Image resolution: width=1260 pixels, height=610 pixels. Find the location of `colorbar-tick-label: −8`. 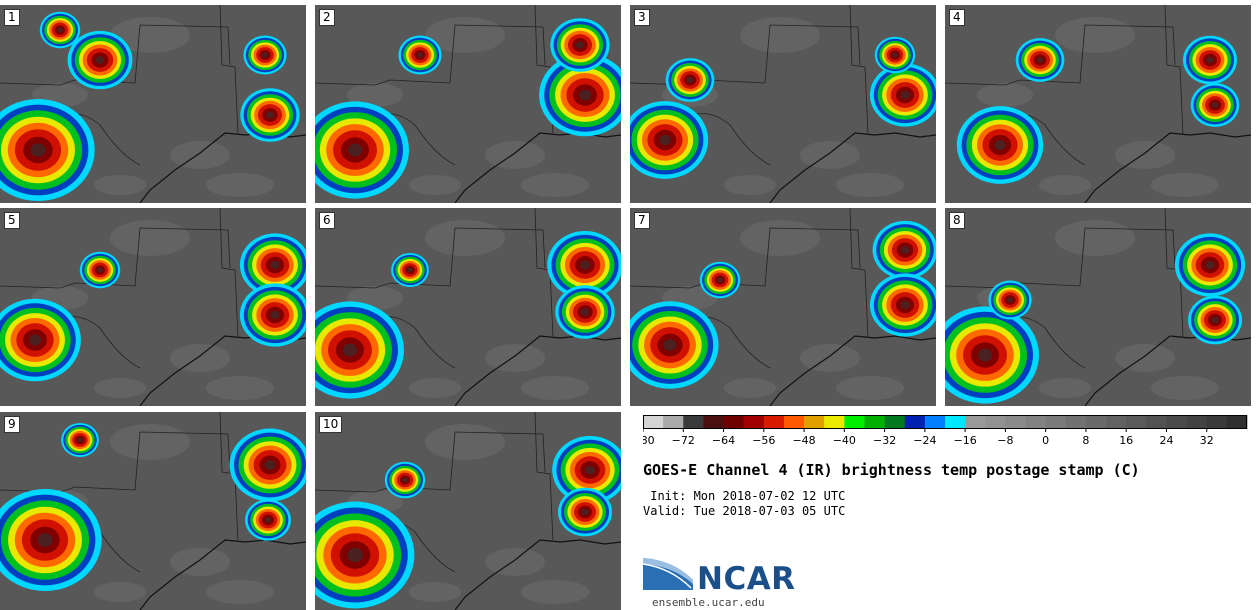

colorbar-tick-label: −8 is located at coordinates (1005, 440).